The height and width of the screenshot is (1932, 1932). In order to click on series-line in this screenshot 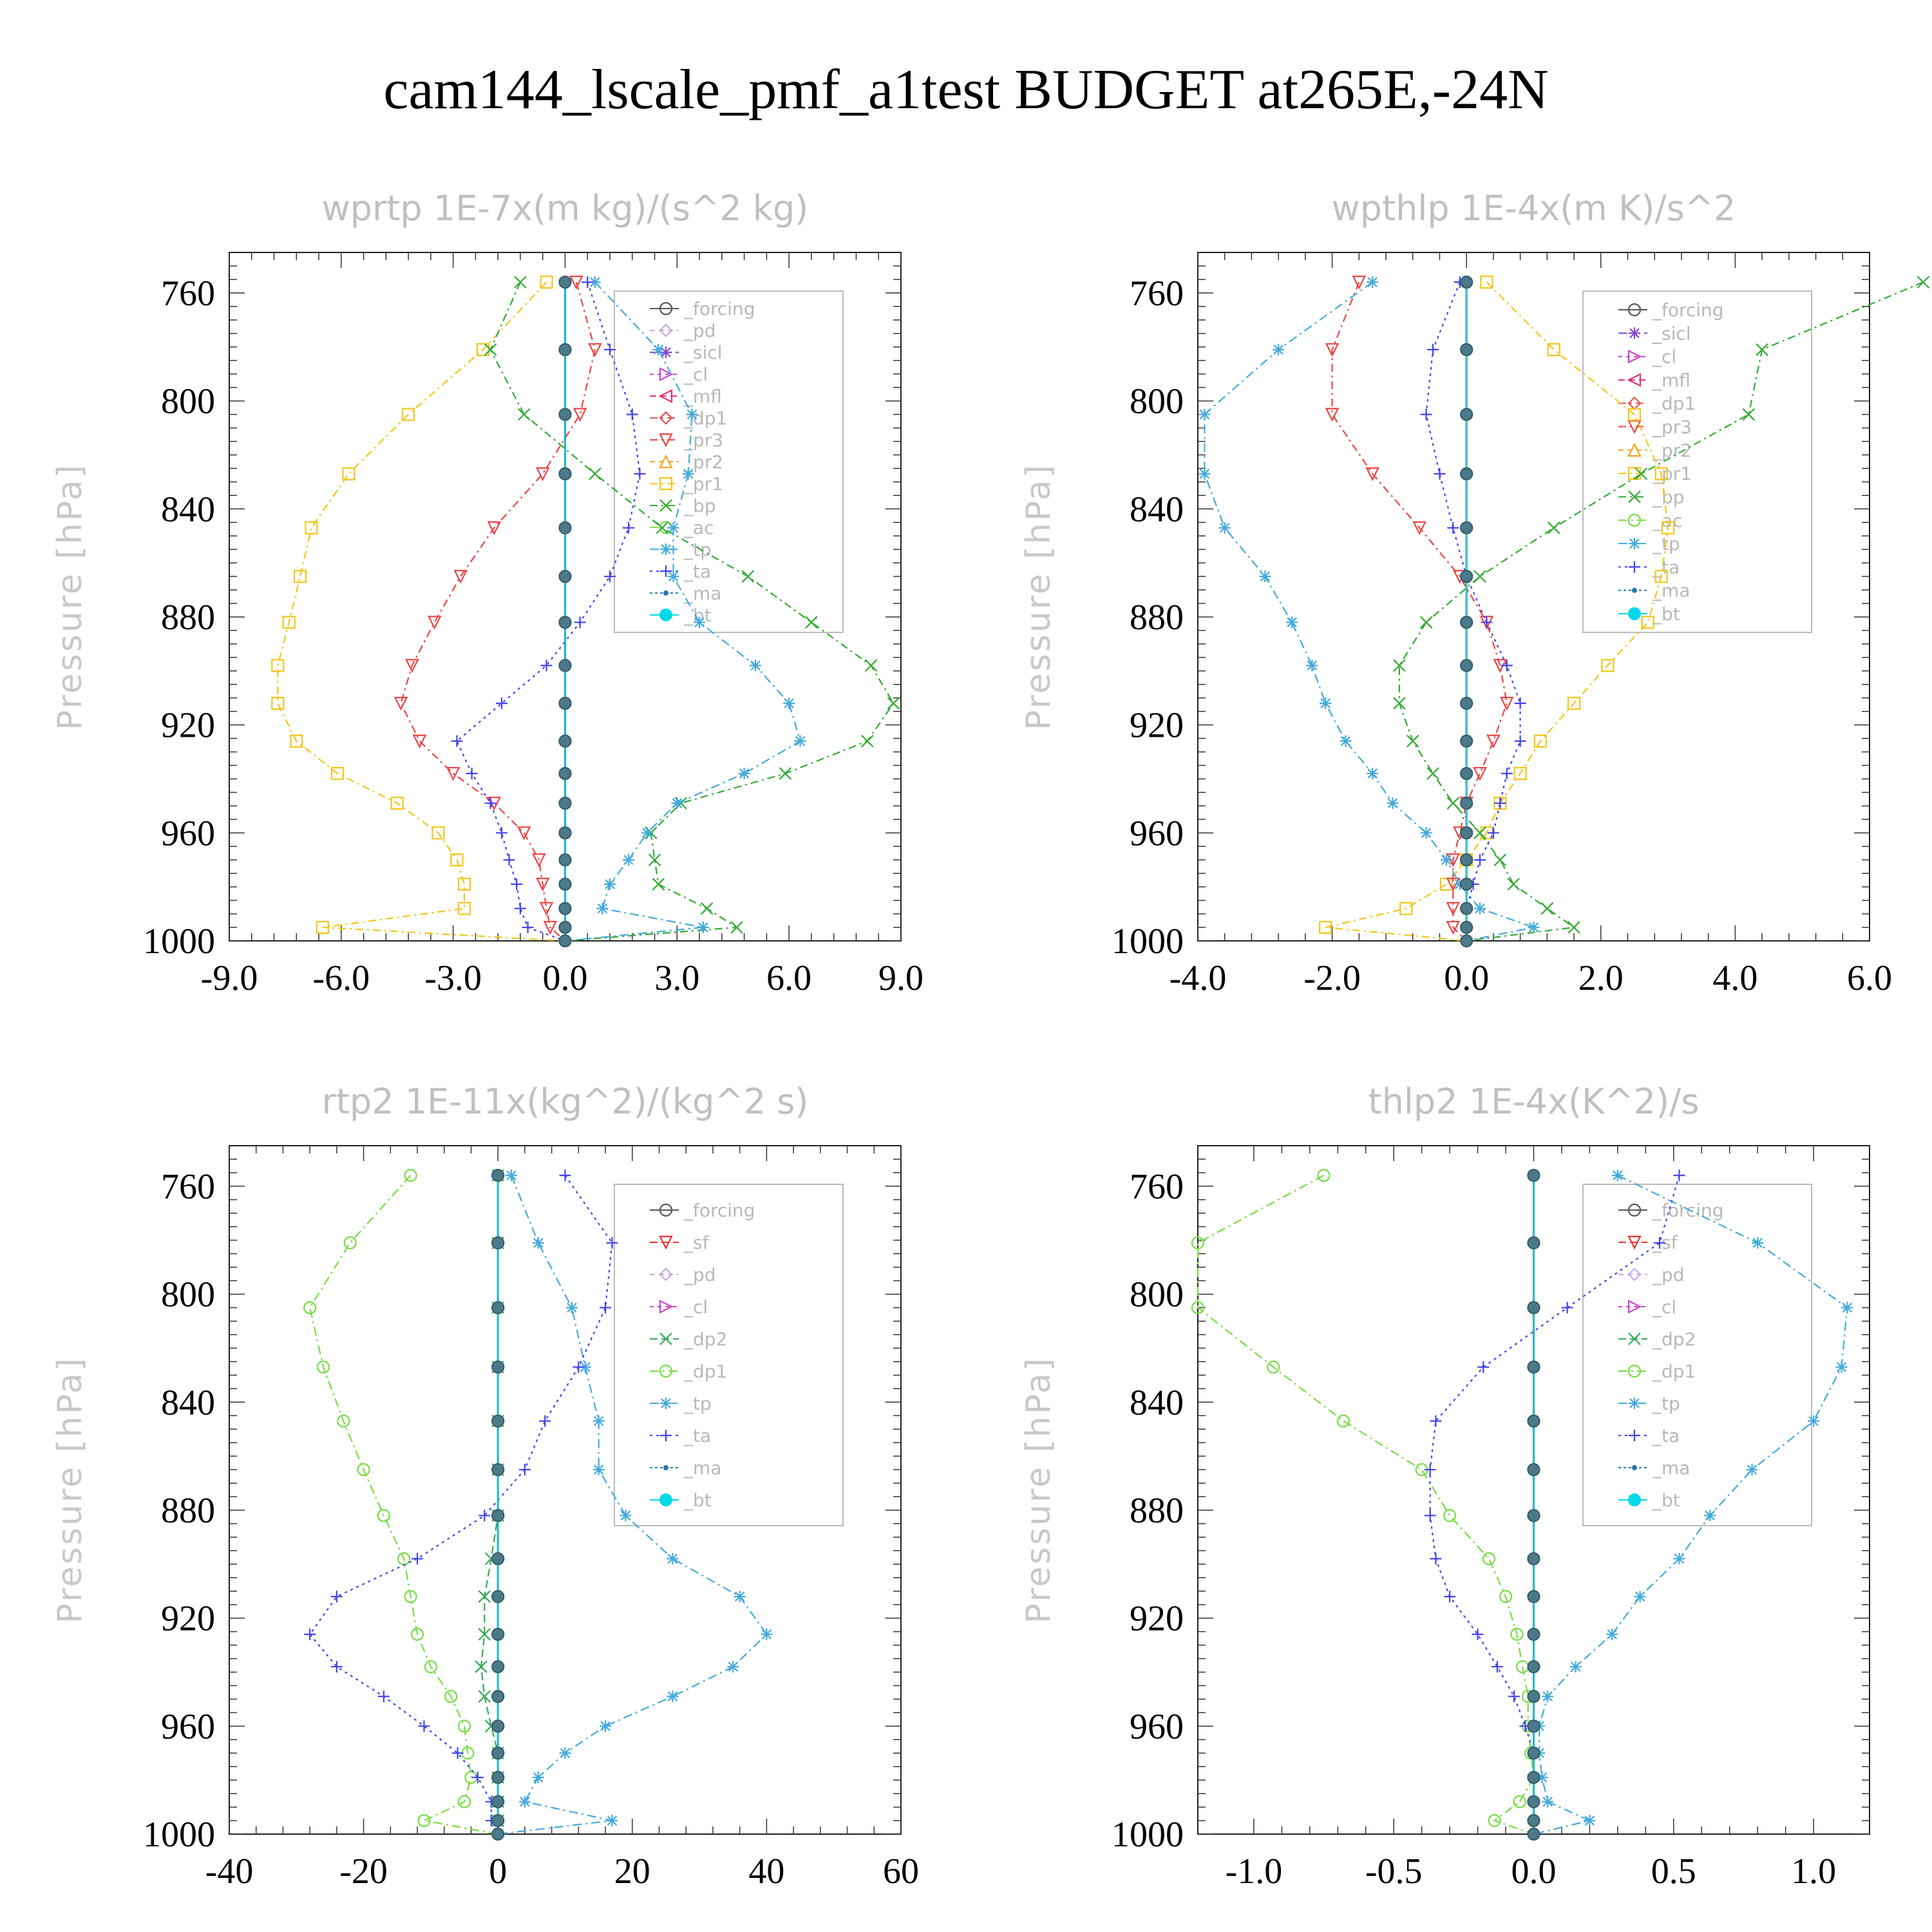, I will do `click(403, 1505)`.